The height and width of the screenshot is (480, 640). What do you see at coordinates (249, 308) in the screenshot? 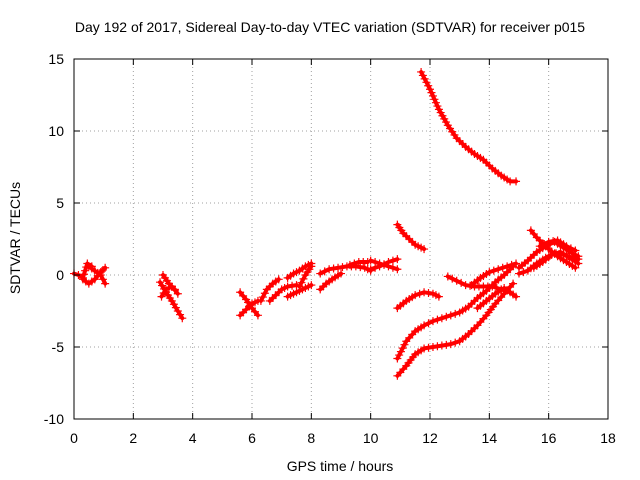
I see `series-t8` at bounding box center [249, 308].